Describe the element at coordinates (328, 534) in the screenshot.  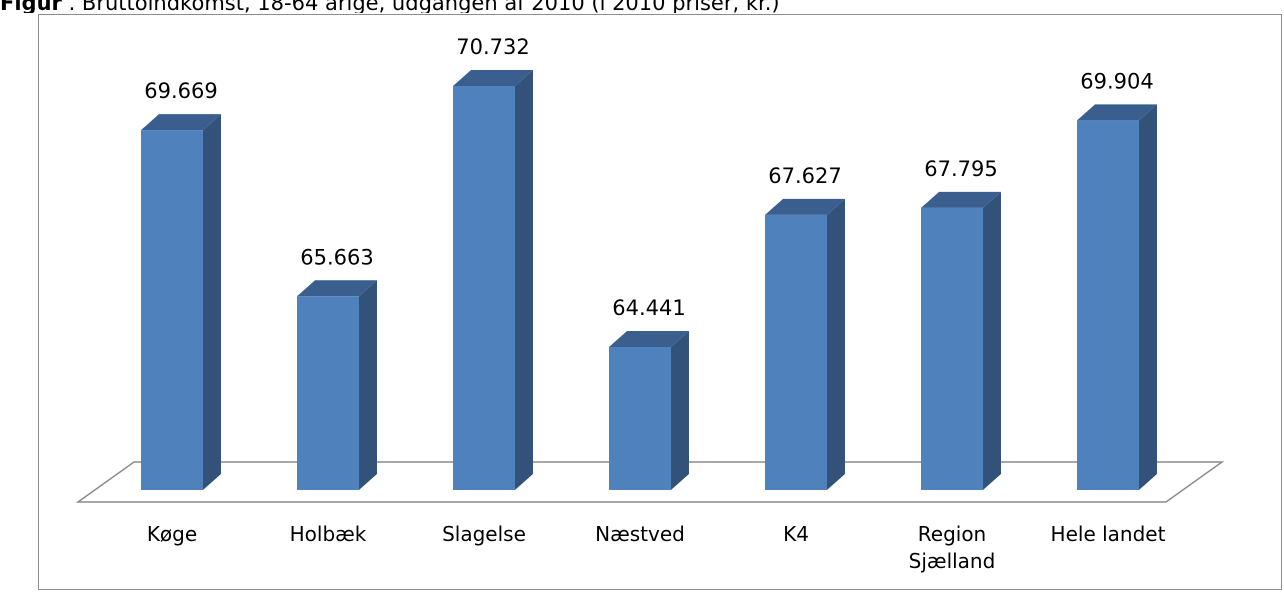
I see `category-label-holbaek: Holbæk` at that location.